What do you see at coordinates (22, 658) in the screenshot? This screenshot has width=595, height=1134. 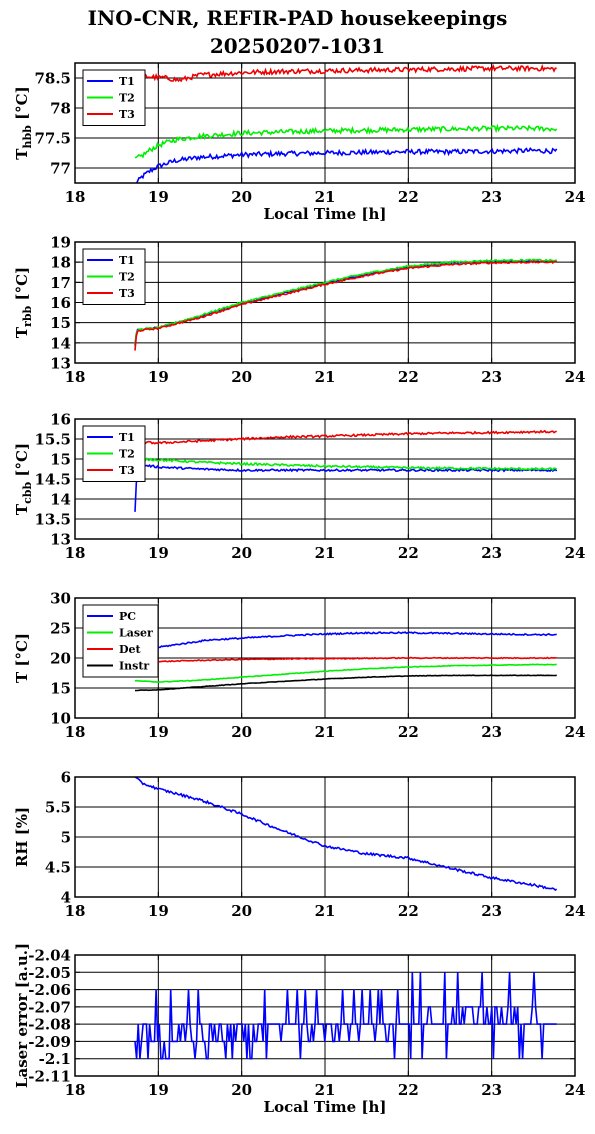 I see `y-axis-label: T [°C]` at bounding box center [22, 658].